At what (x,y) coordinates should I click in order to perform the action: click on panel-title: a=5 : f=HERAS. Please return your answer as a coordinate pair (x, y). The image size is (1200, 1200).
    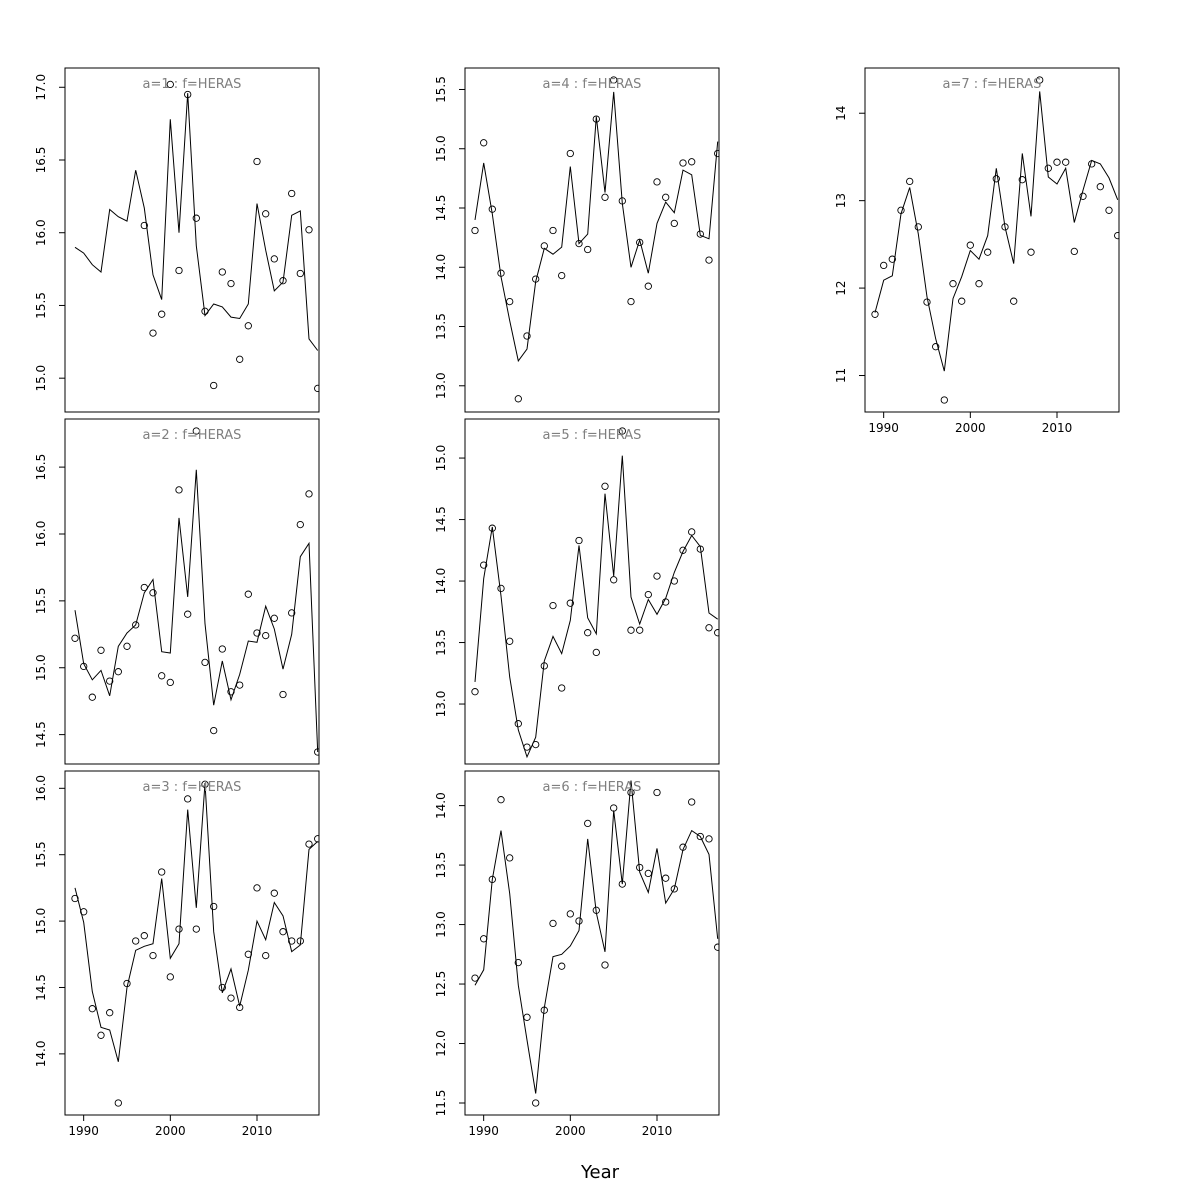
    Looking at the image, I should click on (592, 435).